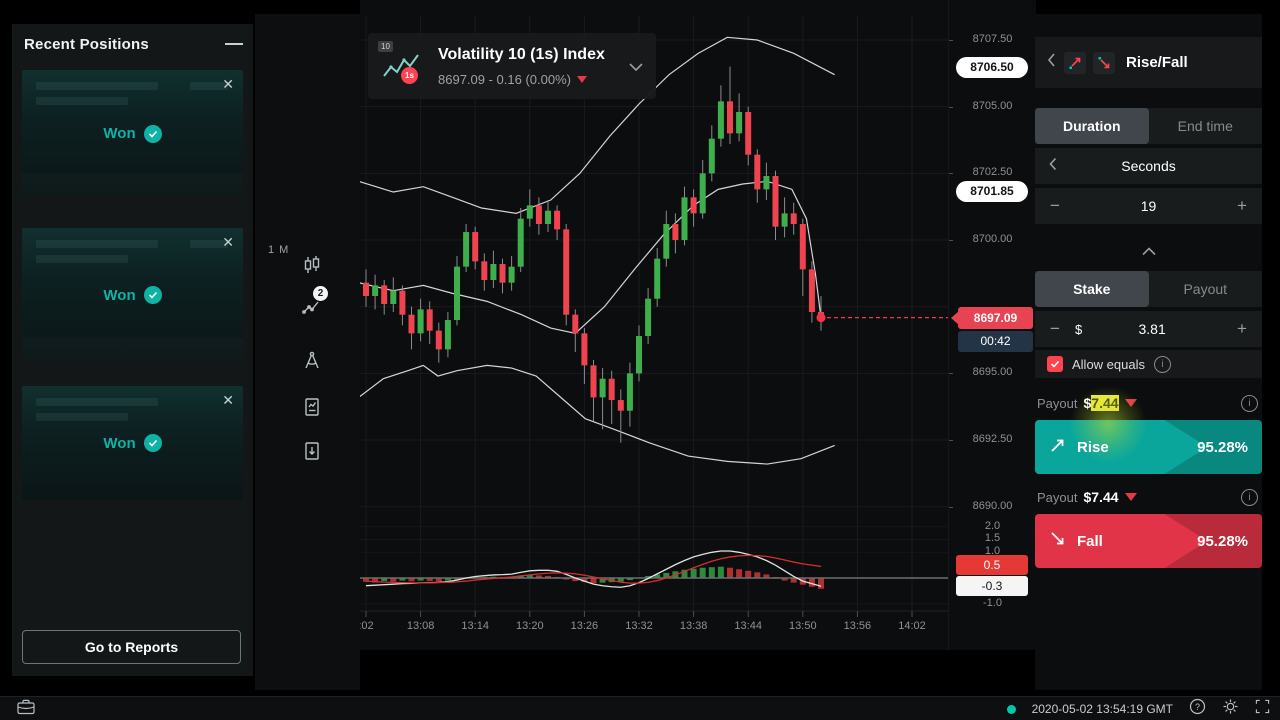 This screenshot has height=720, width=1280. Describe the element at coordinates (86, 44) in the screenshot. I see `recent-positions-title: Recent Positions` at that location.